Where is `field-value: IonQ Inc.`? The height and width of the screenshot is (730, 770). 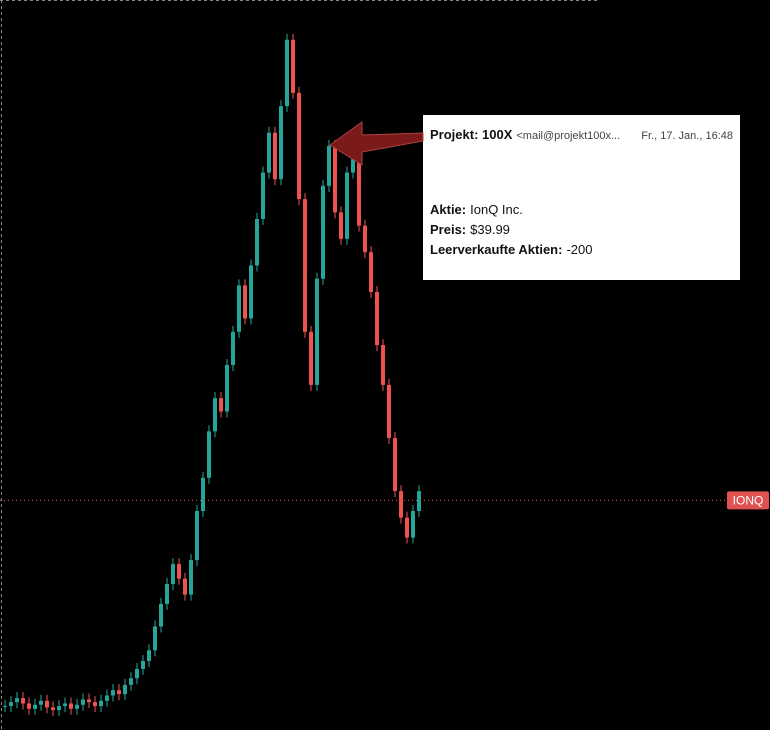
field-value: IonQ Inc. is located at coordinates (496, 209).